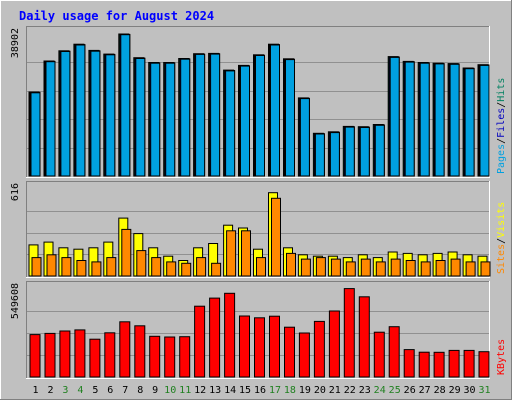 The width and height of the screenshot is (512, 405). I want to click on x-tick-label: 5, so click(95, 390).